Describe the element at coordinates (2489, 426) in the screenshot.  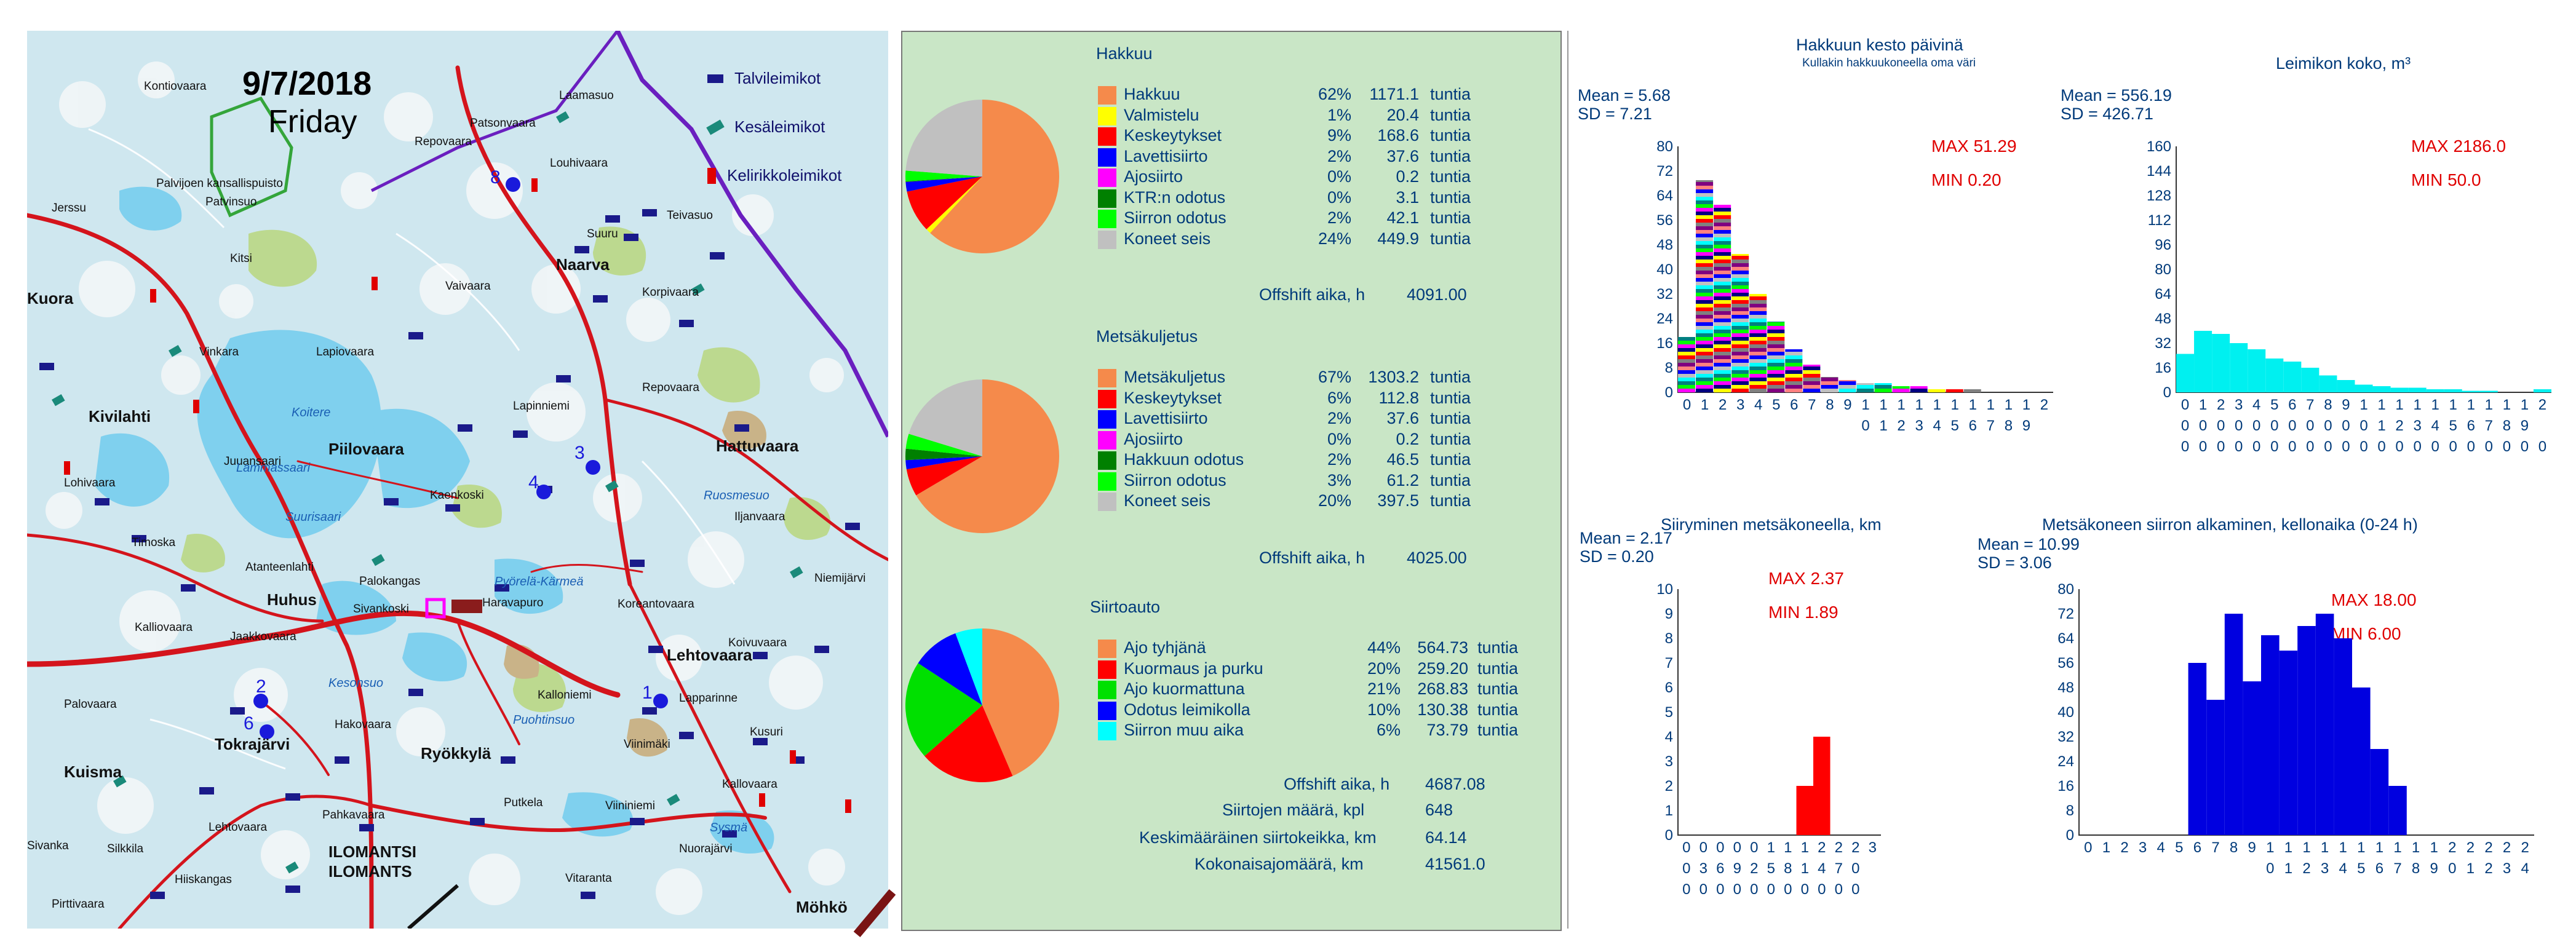
I see `x-tick-label: 7` at that location.